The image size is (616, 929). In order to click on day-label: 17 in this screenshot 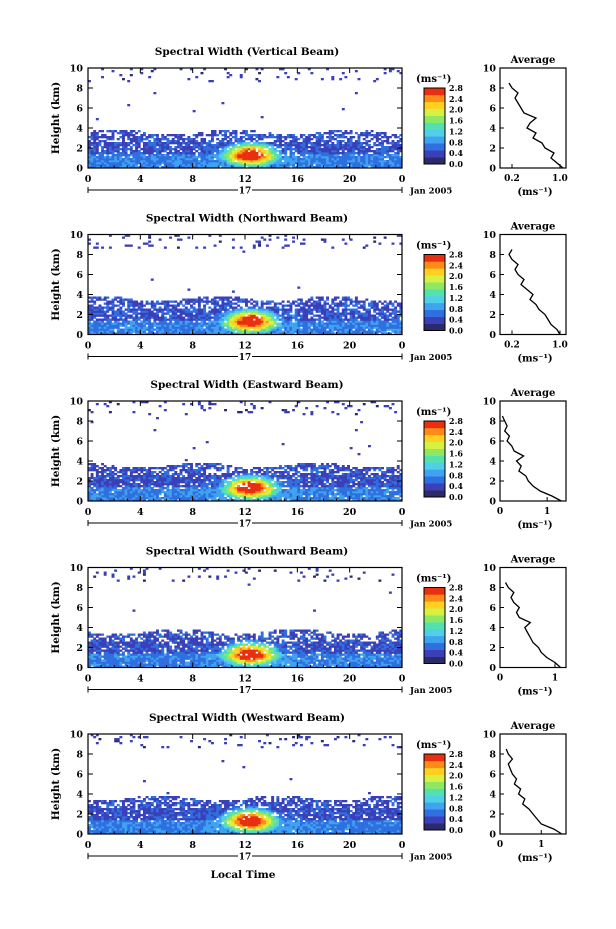, I will do `click(245, 358)`.